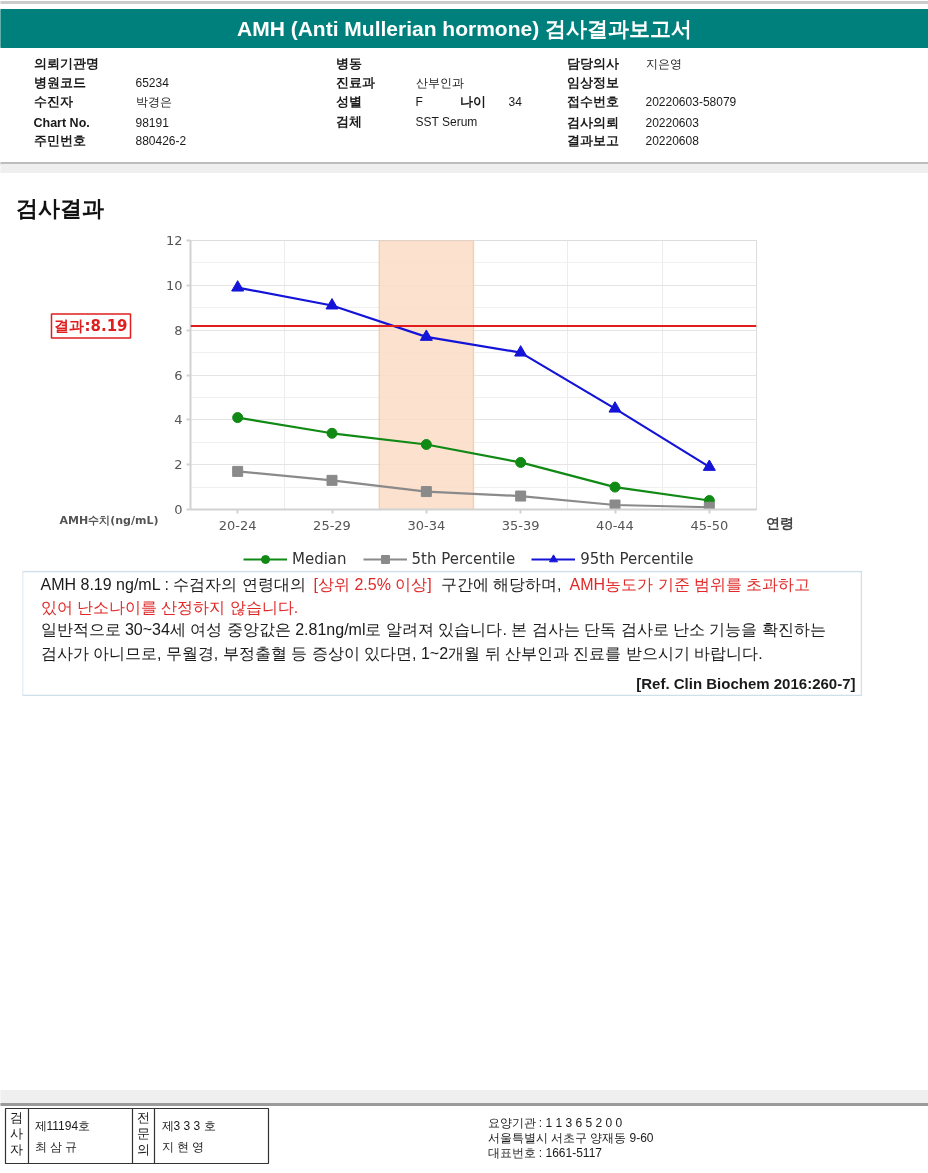 The height and width of the screenshot is (1173, 928). I want to click on text: 최 삼 규, so click(56, 1146).